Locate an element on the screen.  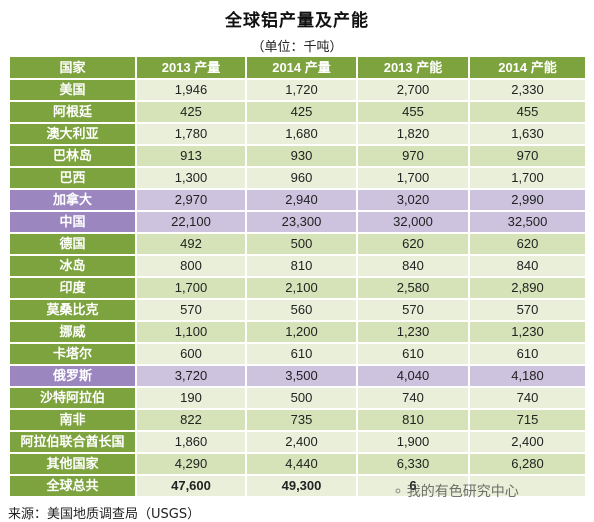
capacity-2013-cell: 32,000 is located at coordinates (413, 222).